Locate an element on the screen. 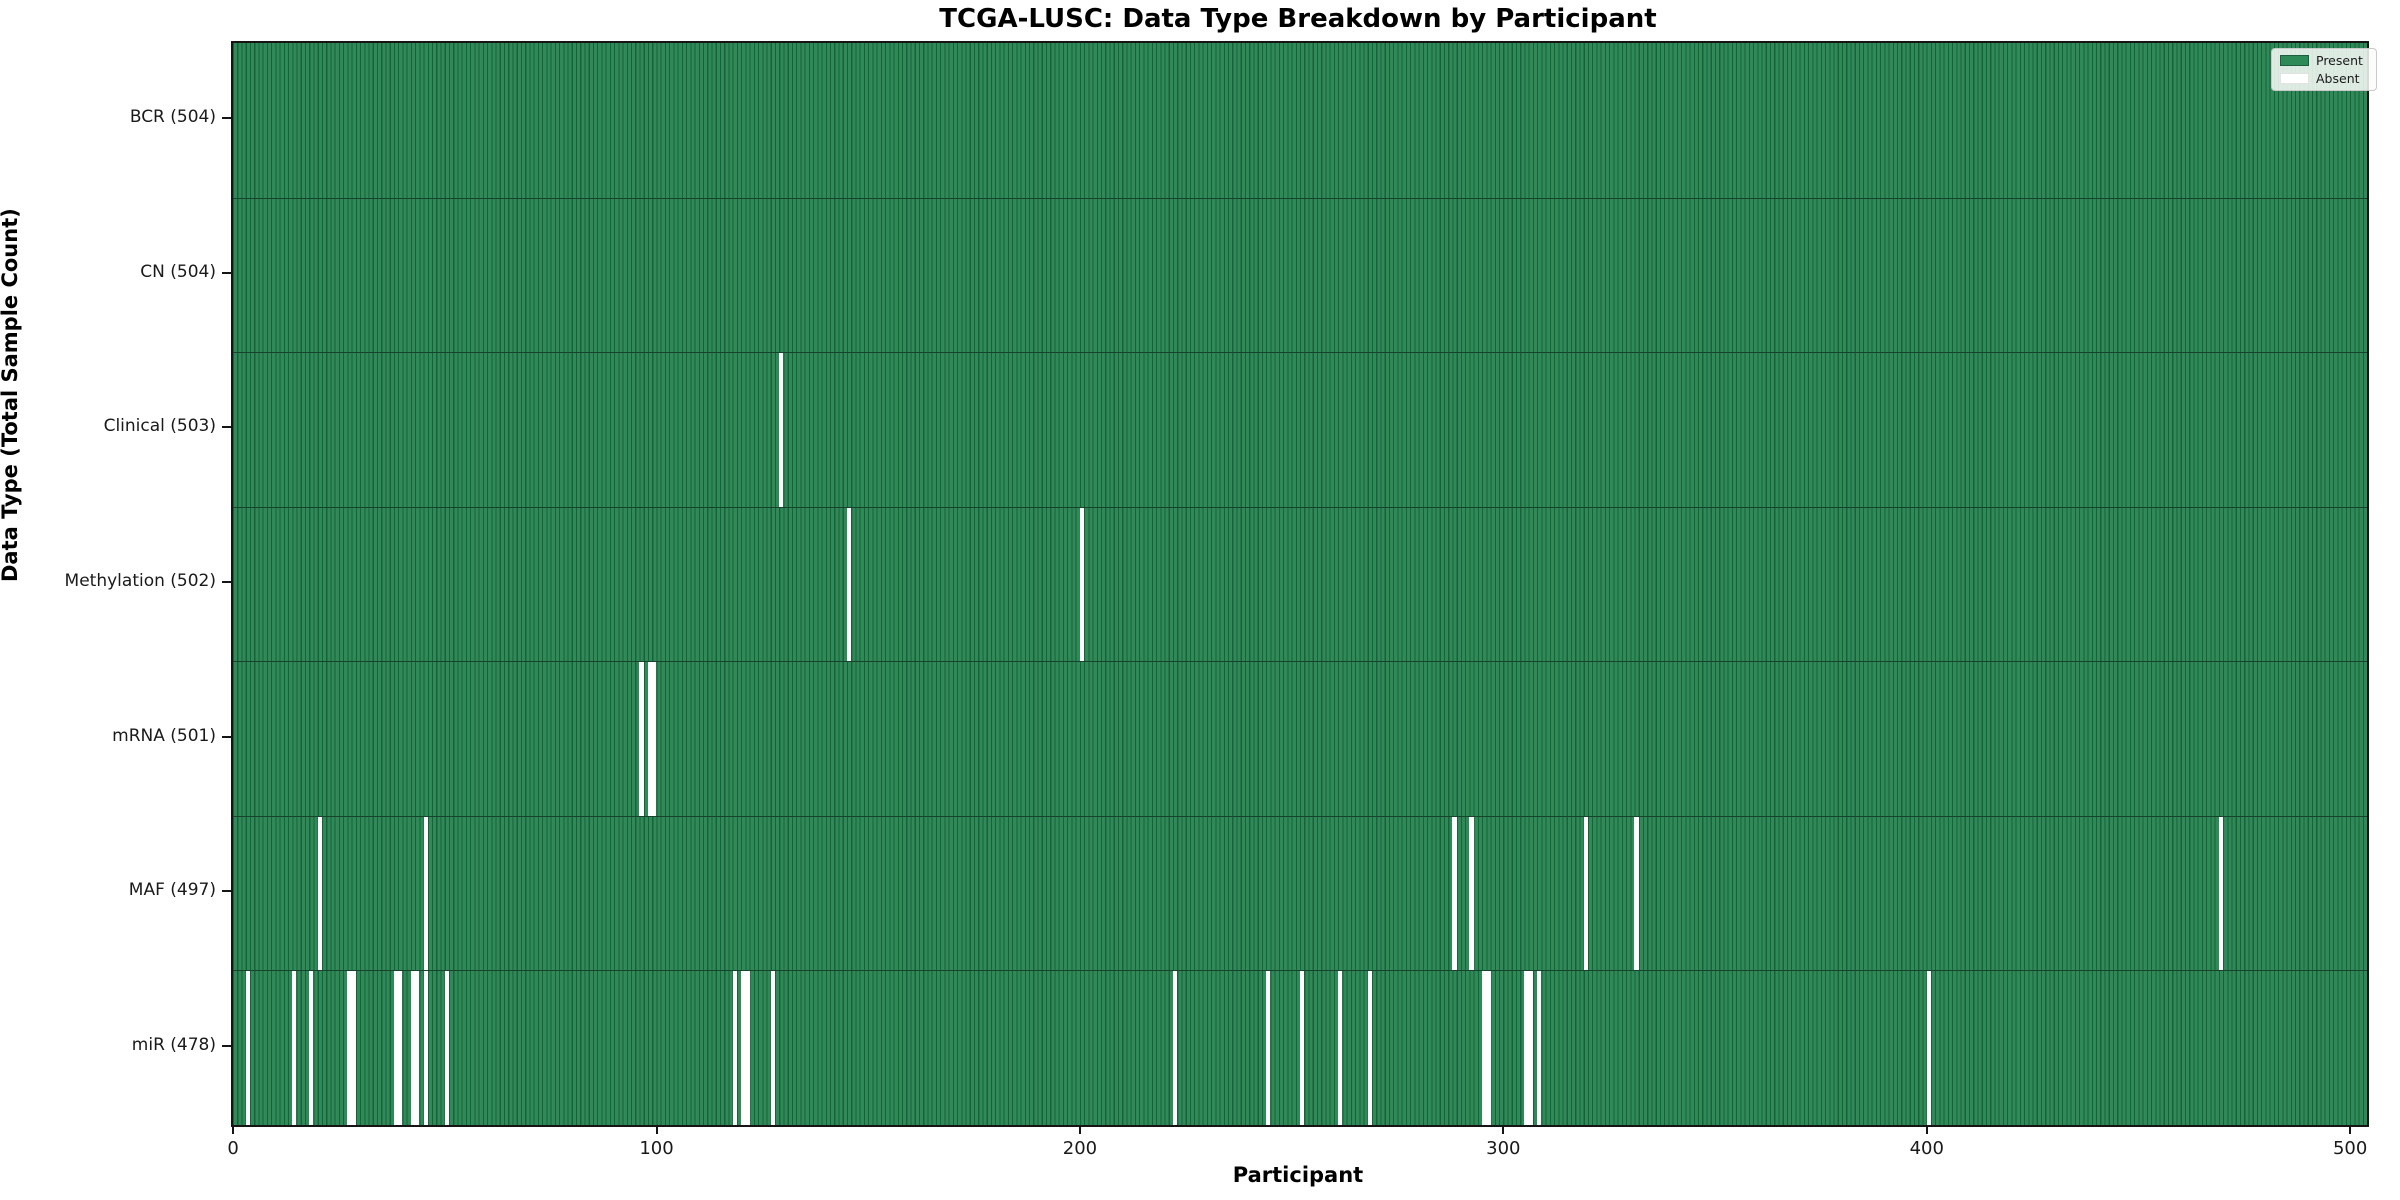  row-band-maf is located at coordinates (1300, 893).